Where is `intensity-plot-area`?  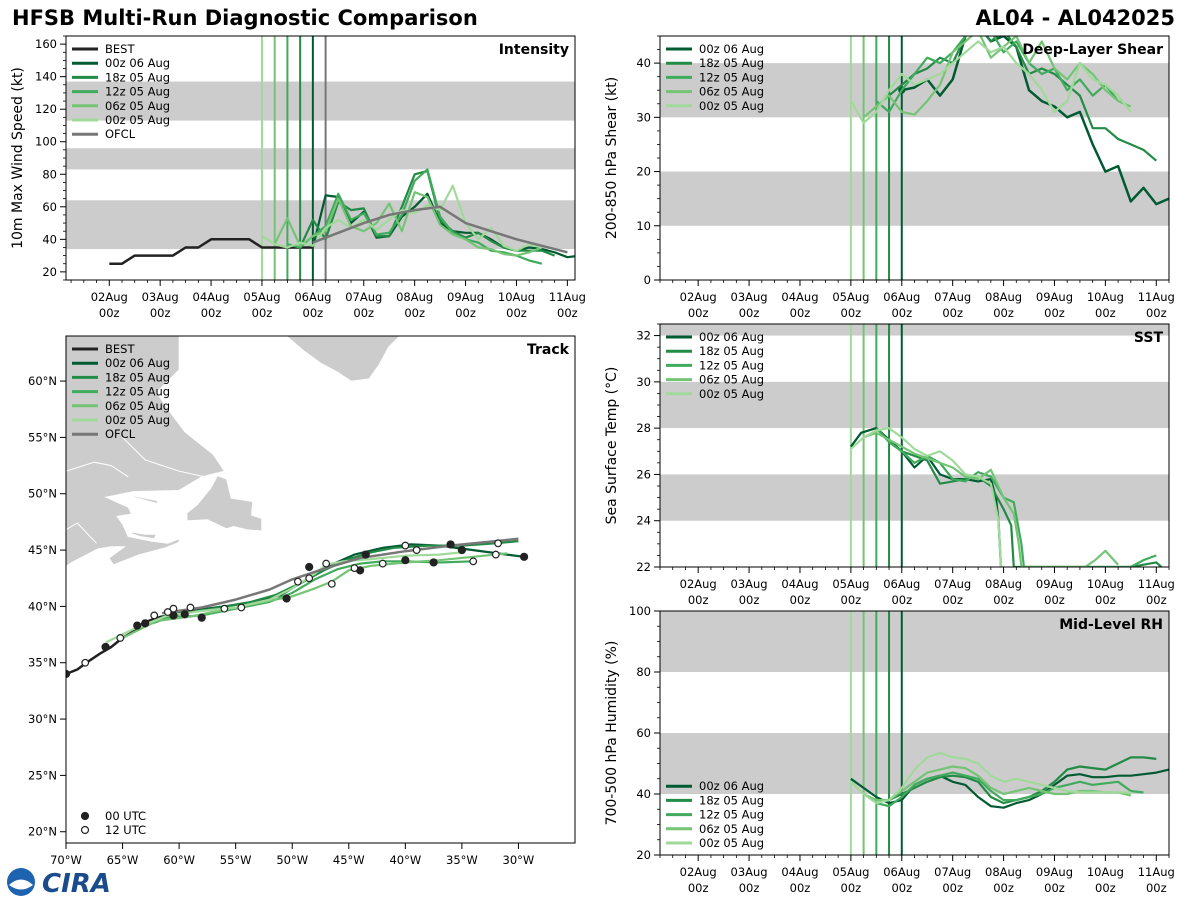 intensity-plot-area is located at coordinates (320, 158).